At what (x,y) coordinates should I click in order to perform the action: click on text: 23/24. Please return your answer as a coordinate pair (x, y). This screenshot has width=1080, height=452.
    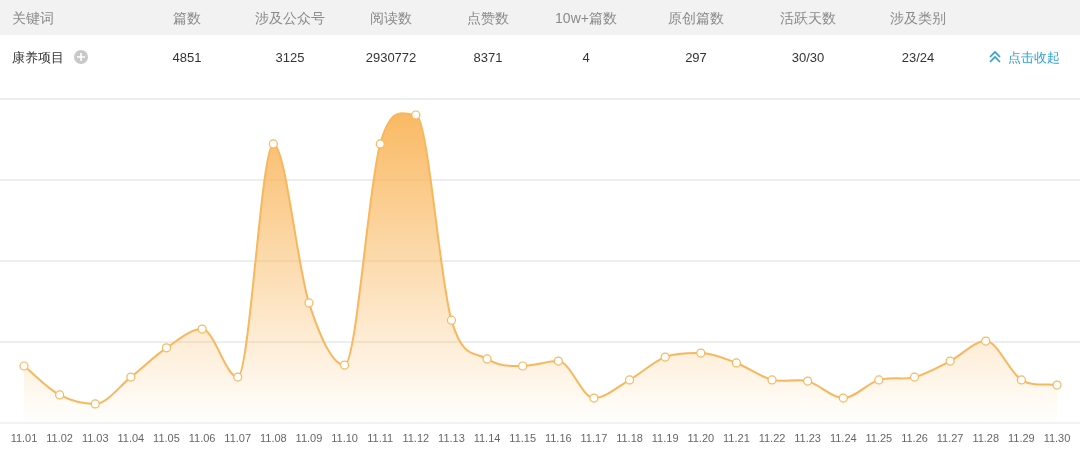
    Looking at the image, I should click on (918, 57).